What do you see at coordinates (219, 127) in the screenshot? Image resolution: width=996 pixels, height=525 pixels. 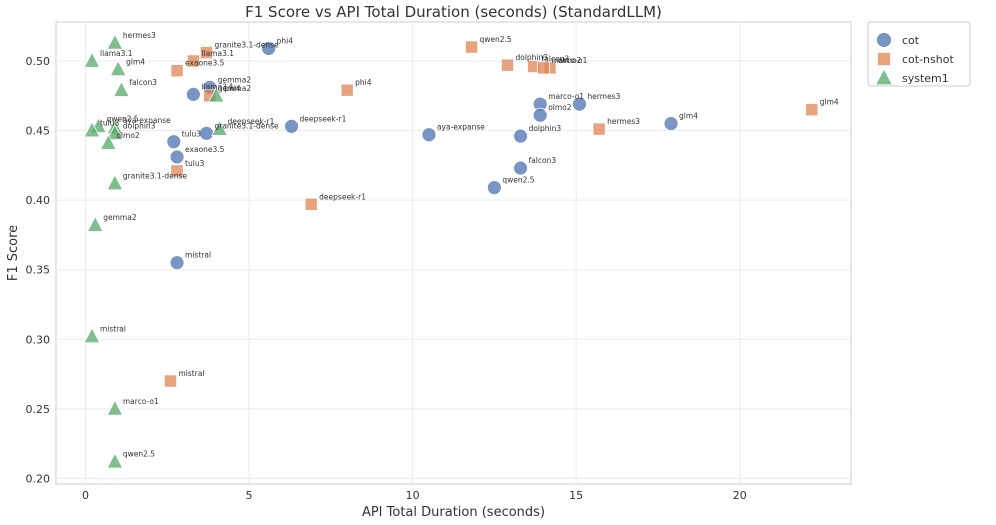 I see `system1-point-deepseek-r1` at bounding box center [219, 127].